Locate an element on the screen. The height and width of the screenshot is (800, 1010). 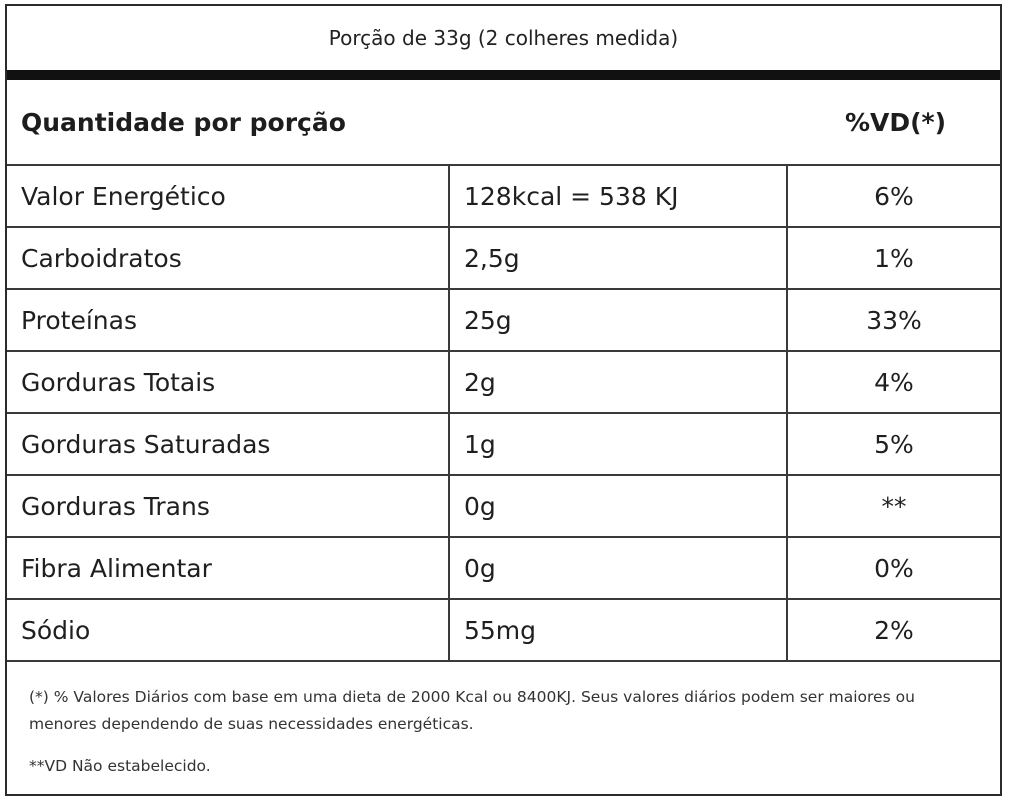
table-row: Carboidratos 2,5g 1% is located at coordinates (503, 259).